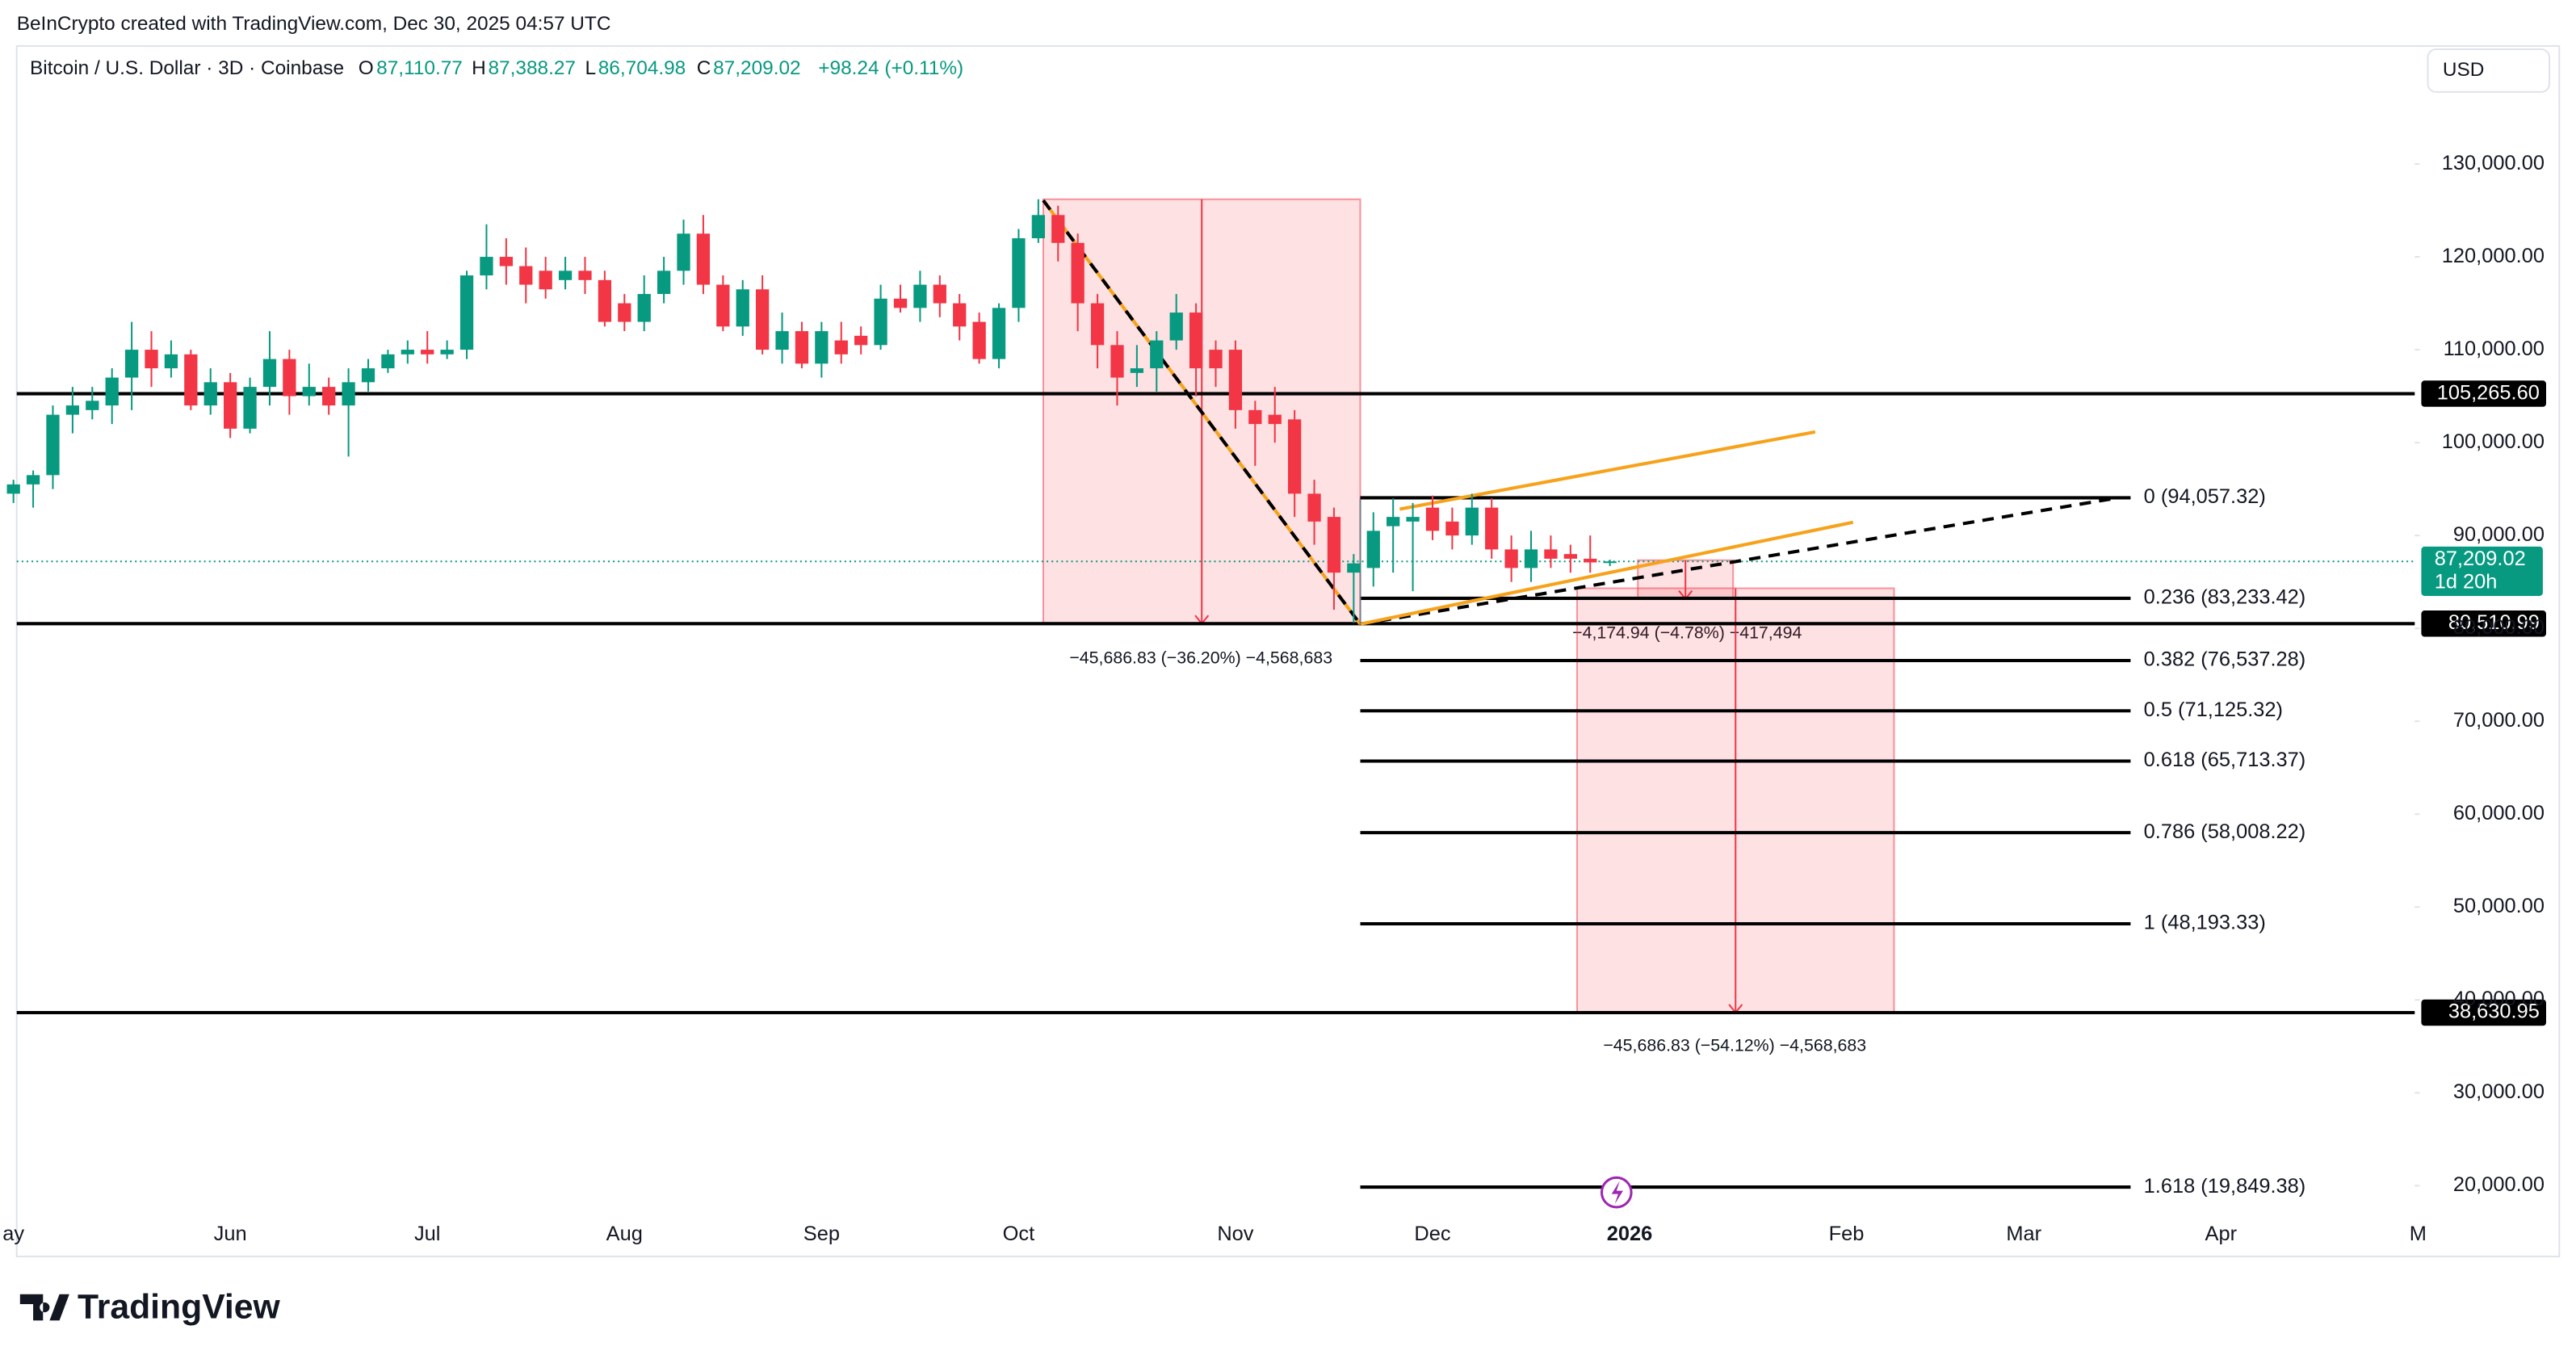 The image size is (2576, 1355). I want to click on y-tick-label: 60,000.00, so click(2499, 813).